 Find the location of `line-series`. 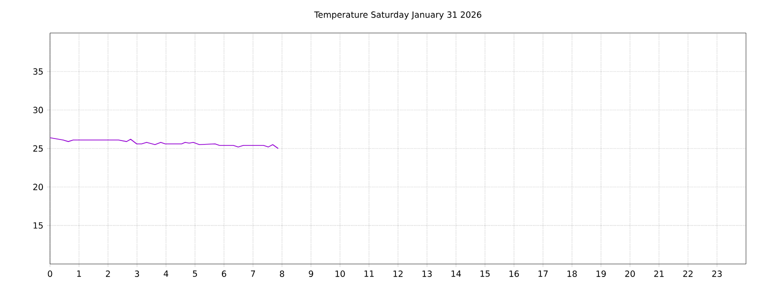

line-series is located at coordinates (164, 143).